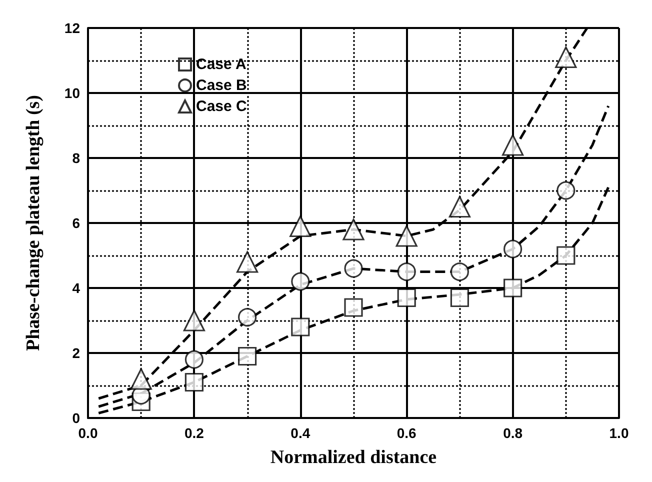 This screenshot has height=482, width=652. What do you see at coordinates (88, 433) in the screenshot?
I see `x-tick-label: 0.0` at bounding box center [88, 433].